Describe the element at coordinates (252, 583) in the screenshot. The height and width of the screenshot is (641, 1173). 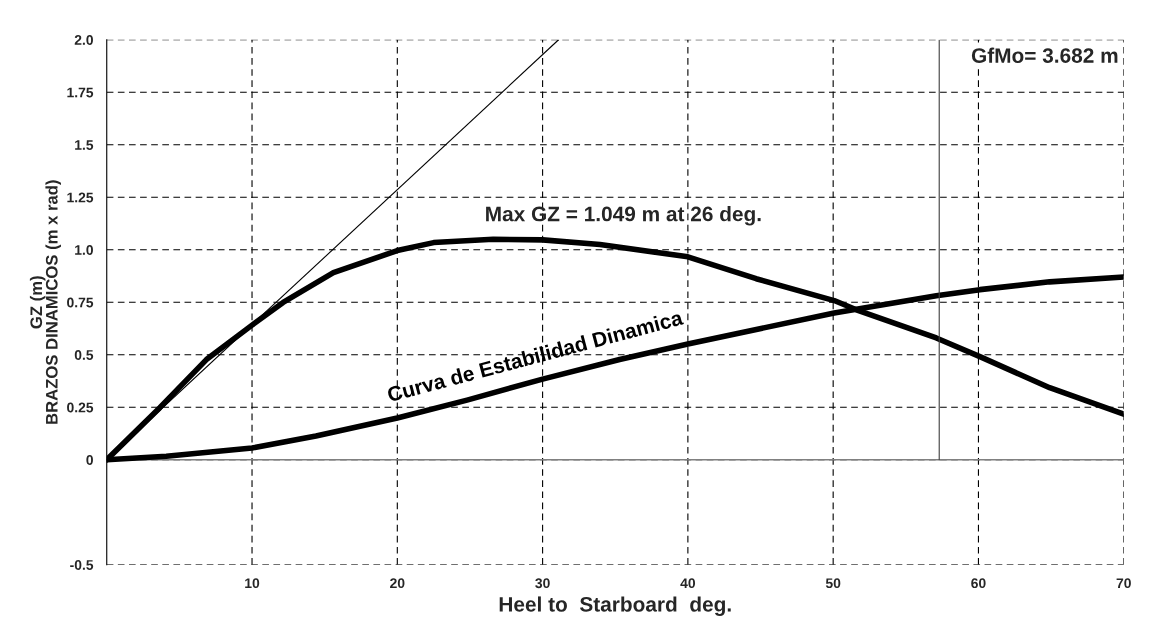
I see `x-tick-label: 10` at that location.